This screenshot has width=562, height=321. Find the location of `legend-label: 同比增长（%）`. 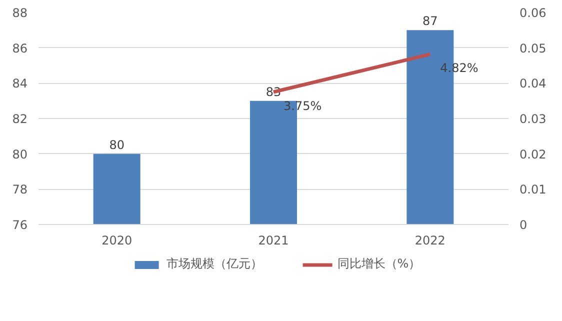

legend-label: 同比增长（%） is located at coordinates (379, 264).